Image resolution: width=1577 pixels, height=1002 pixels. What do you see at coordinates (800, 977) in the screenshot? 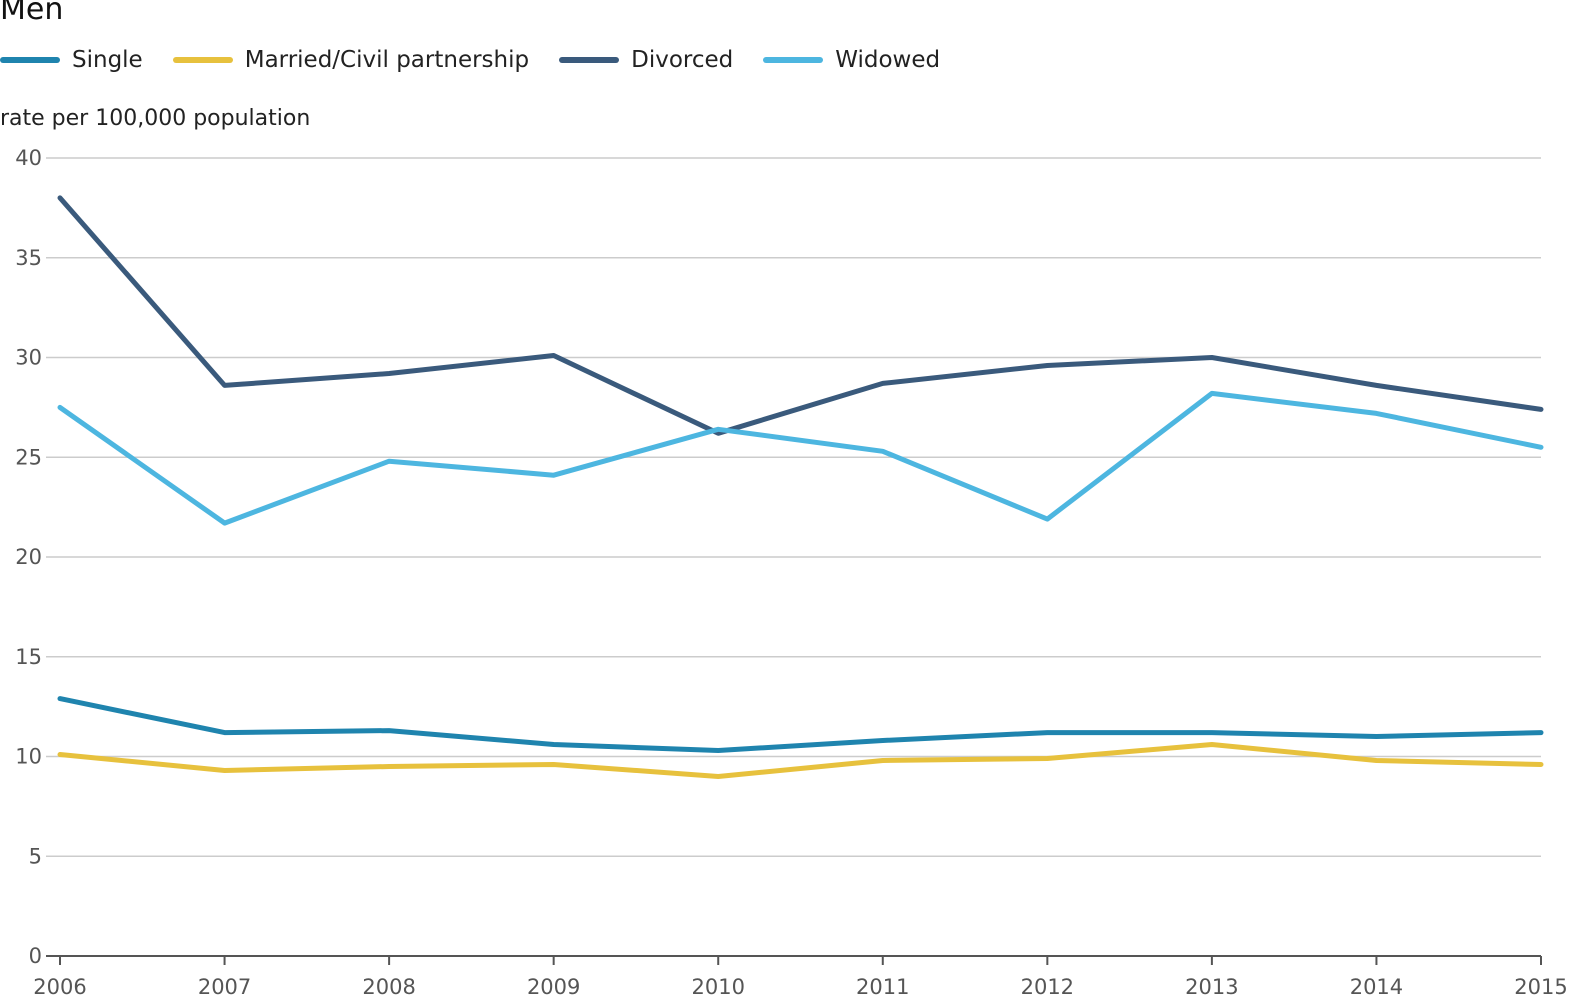
I see `x-axis: 2006 2007 2008 2009 2010 2011 2012 2013 2014 2015` at bounding box center [800, 977].